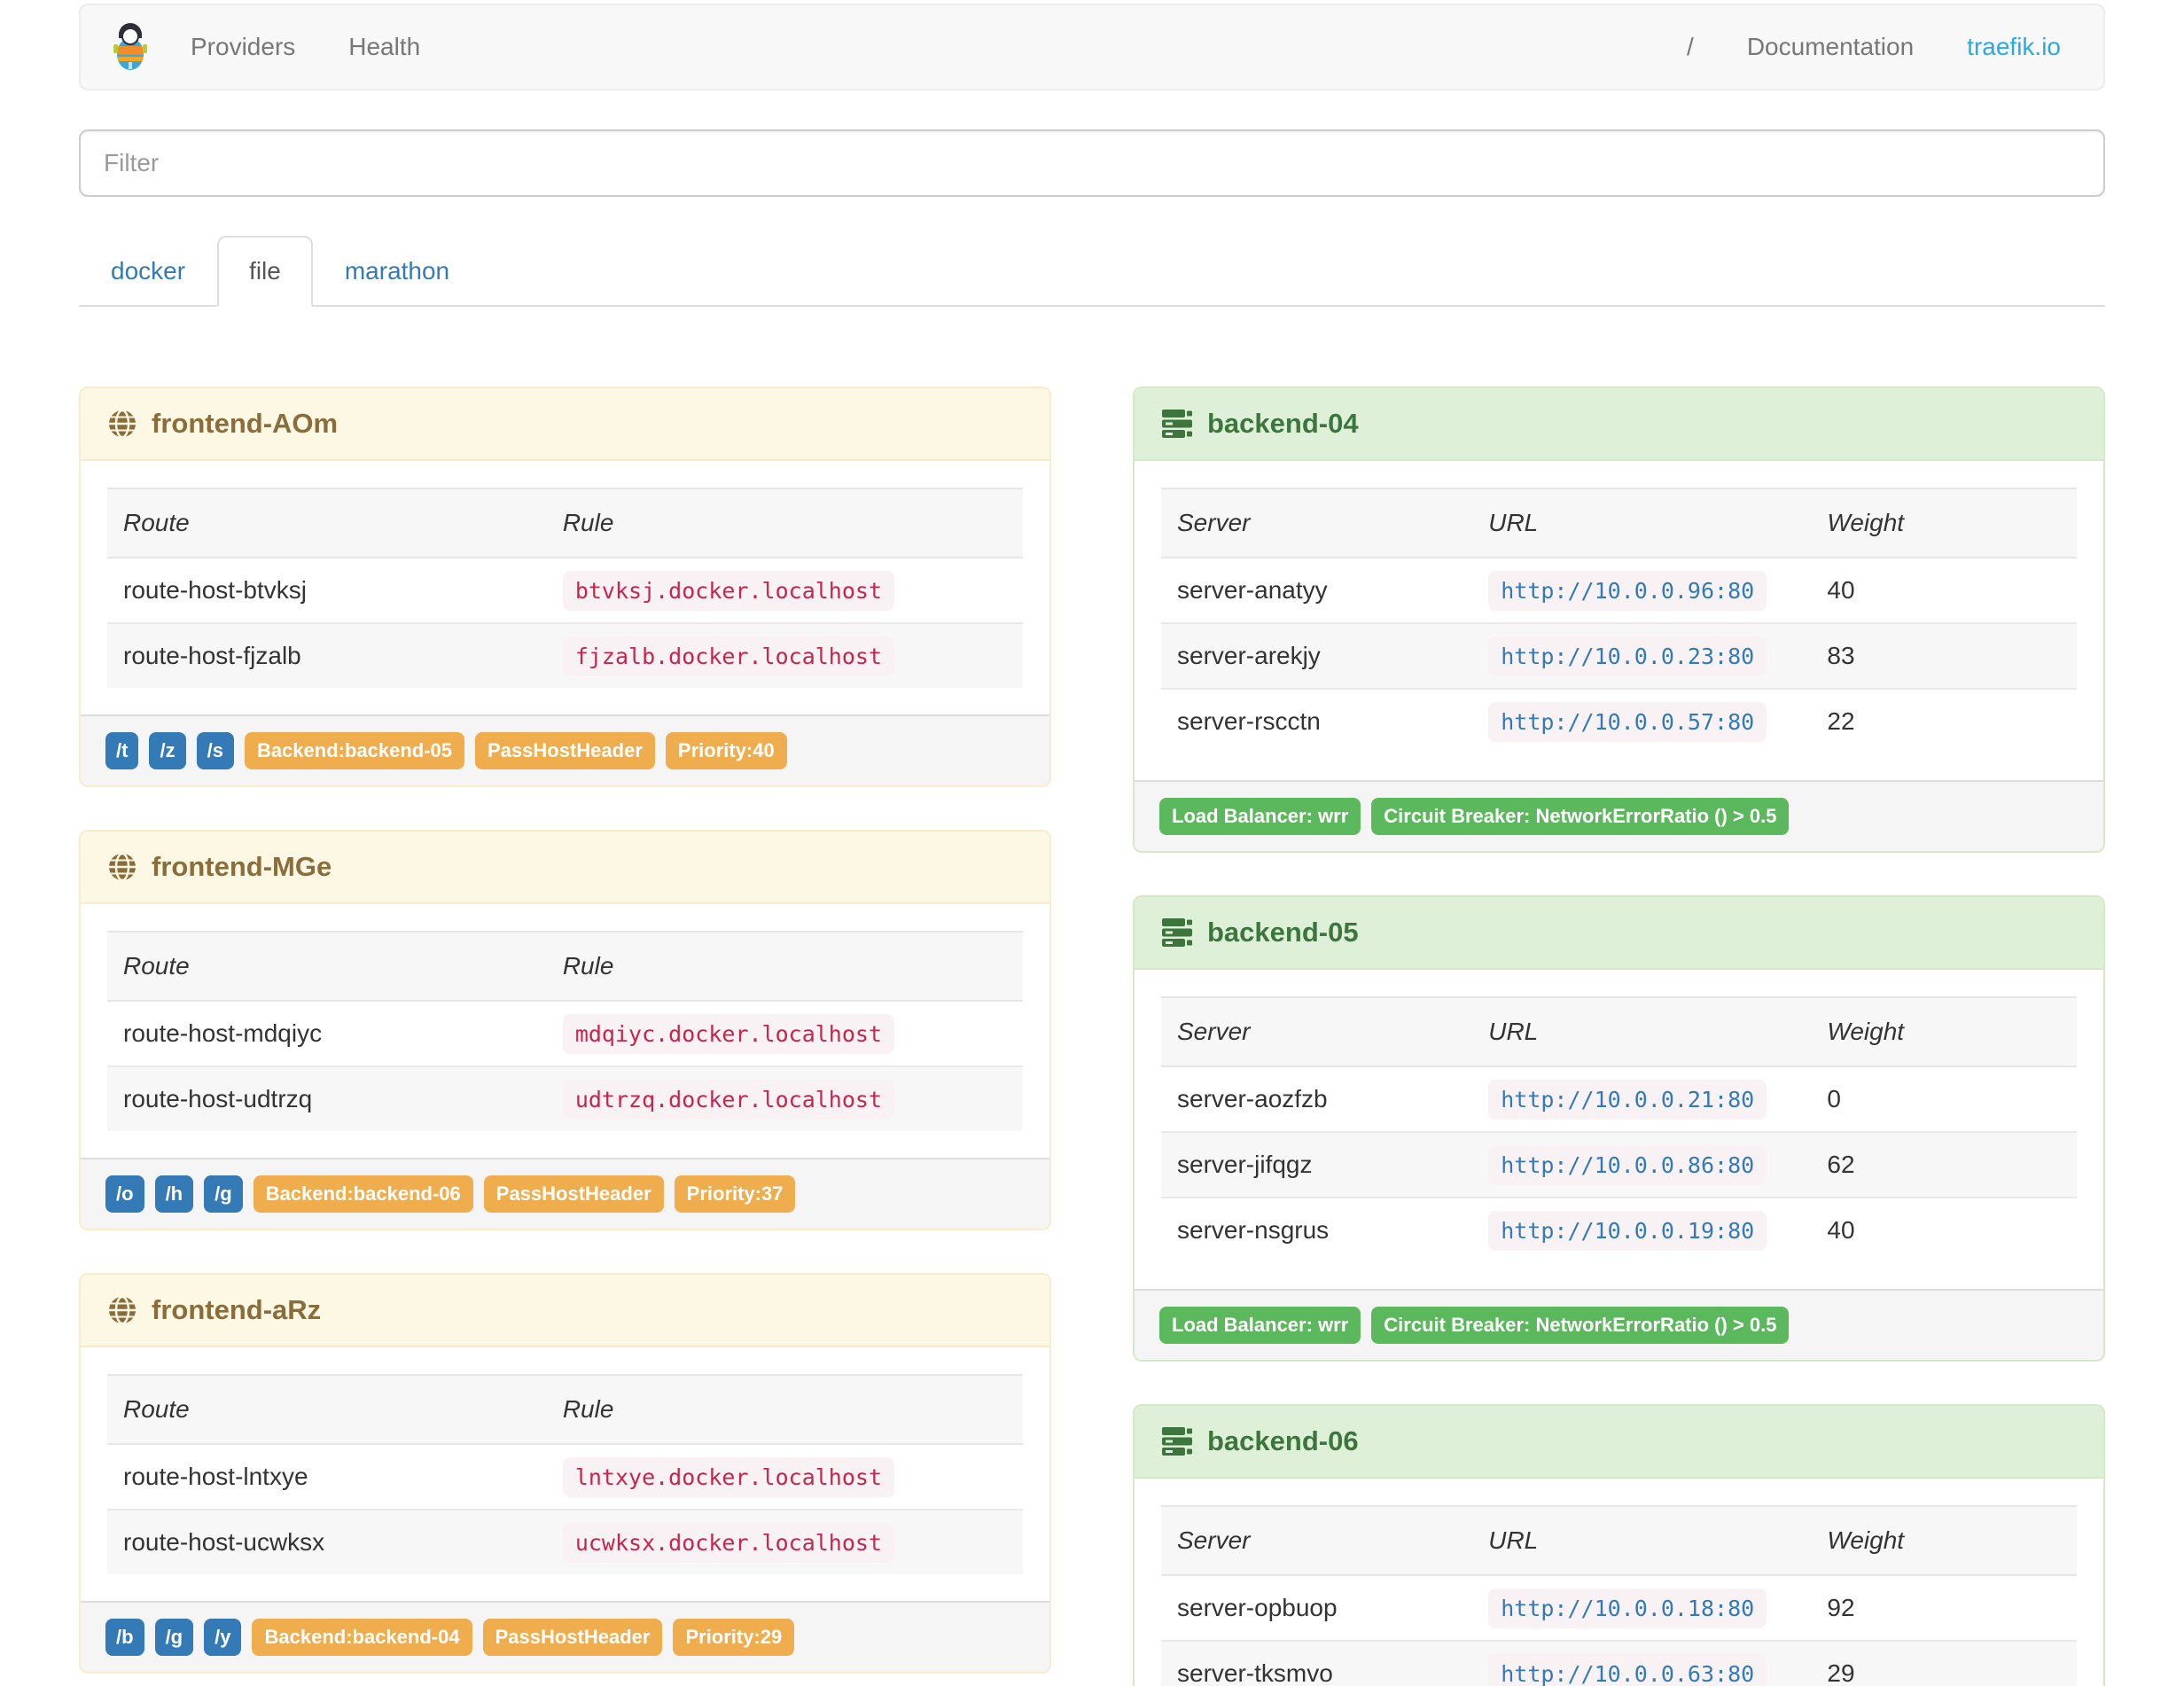 The height and width of the screenshot is (1686, 2184). I want to click on url-chip: http://10.0.0.19:80, so click(1627, 1231).